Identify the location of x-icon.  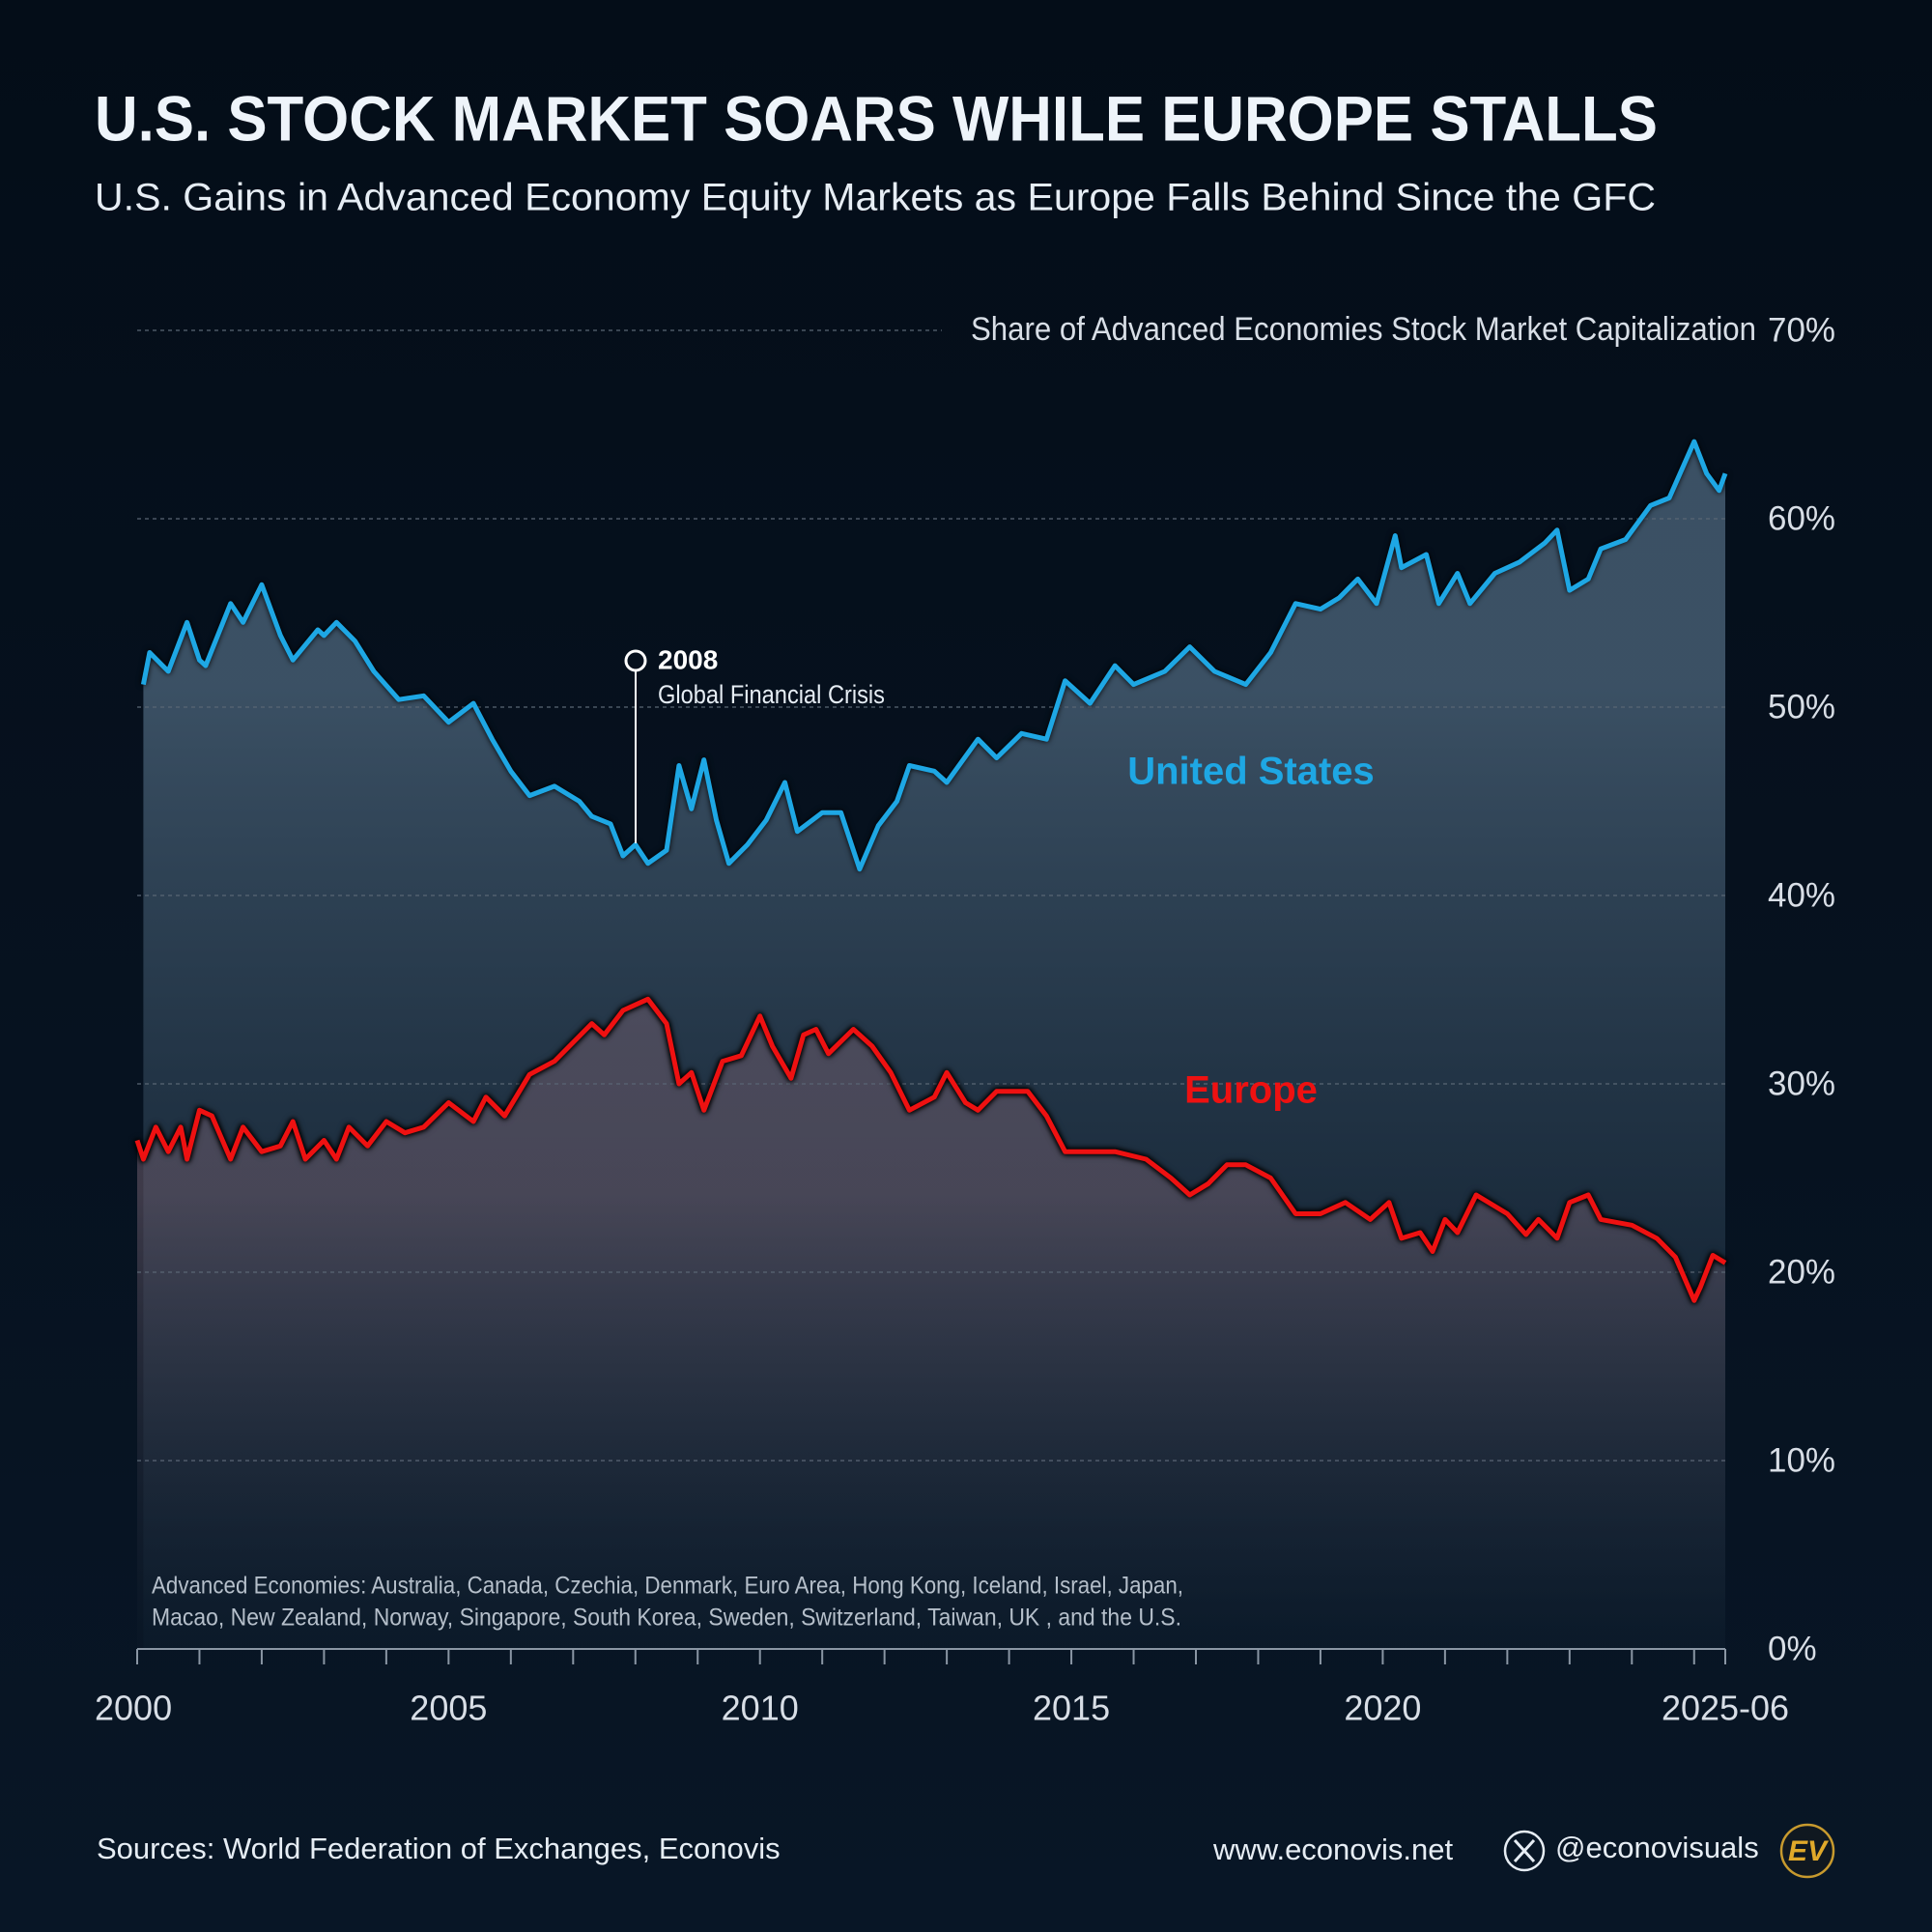
(1524, 1851).